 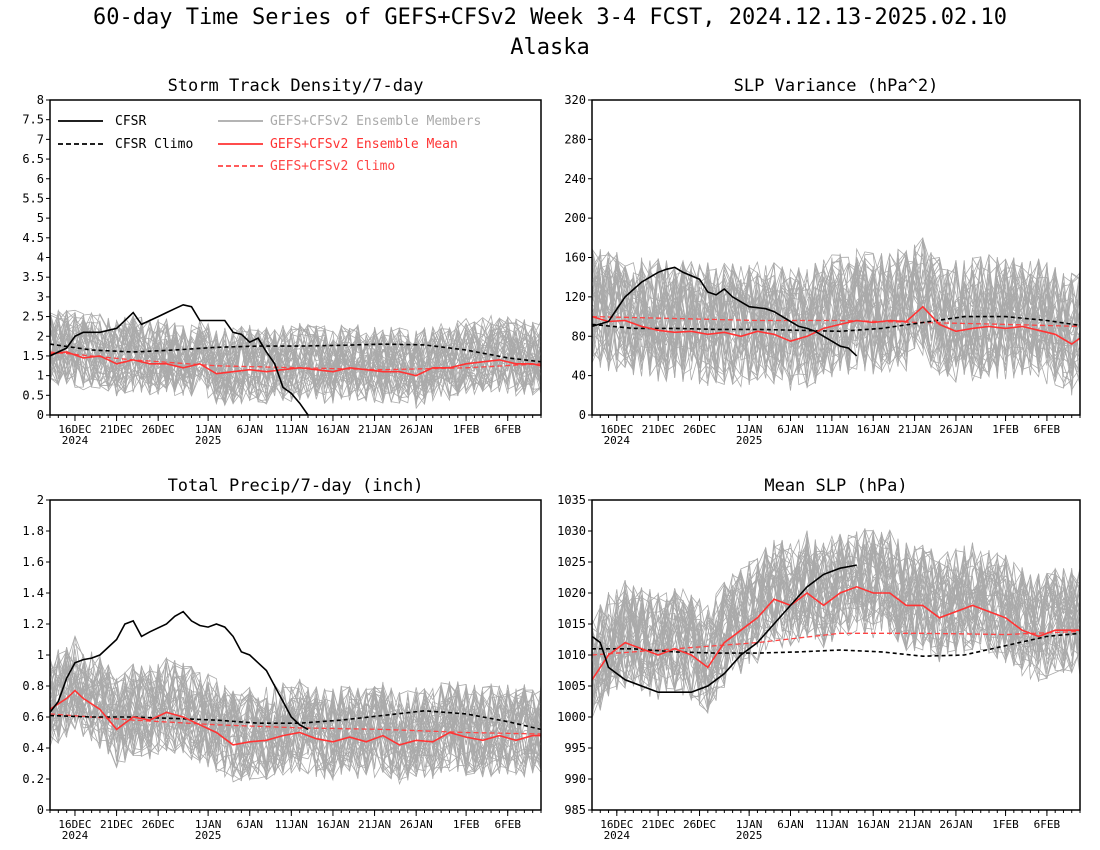 I want to click on y-tick-label: 320, so click(x=575, y=100).